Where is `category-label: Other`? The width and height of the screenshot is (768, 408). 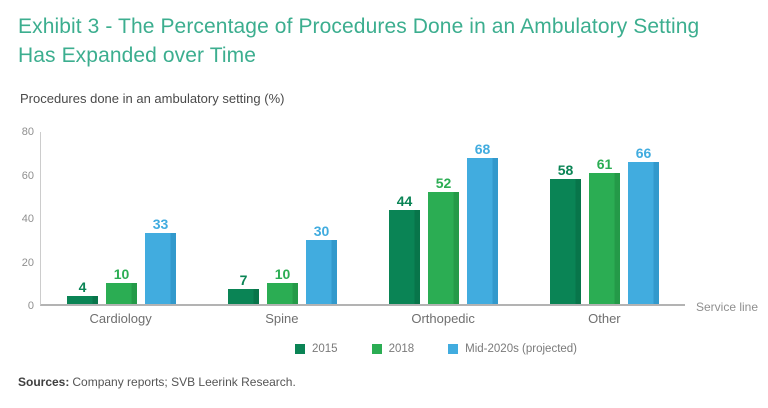
category-label: Other is located at coordinates (604, 319).